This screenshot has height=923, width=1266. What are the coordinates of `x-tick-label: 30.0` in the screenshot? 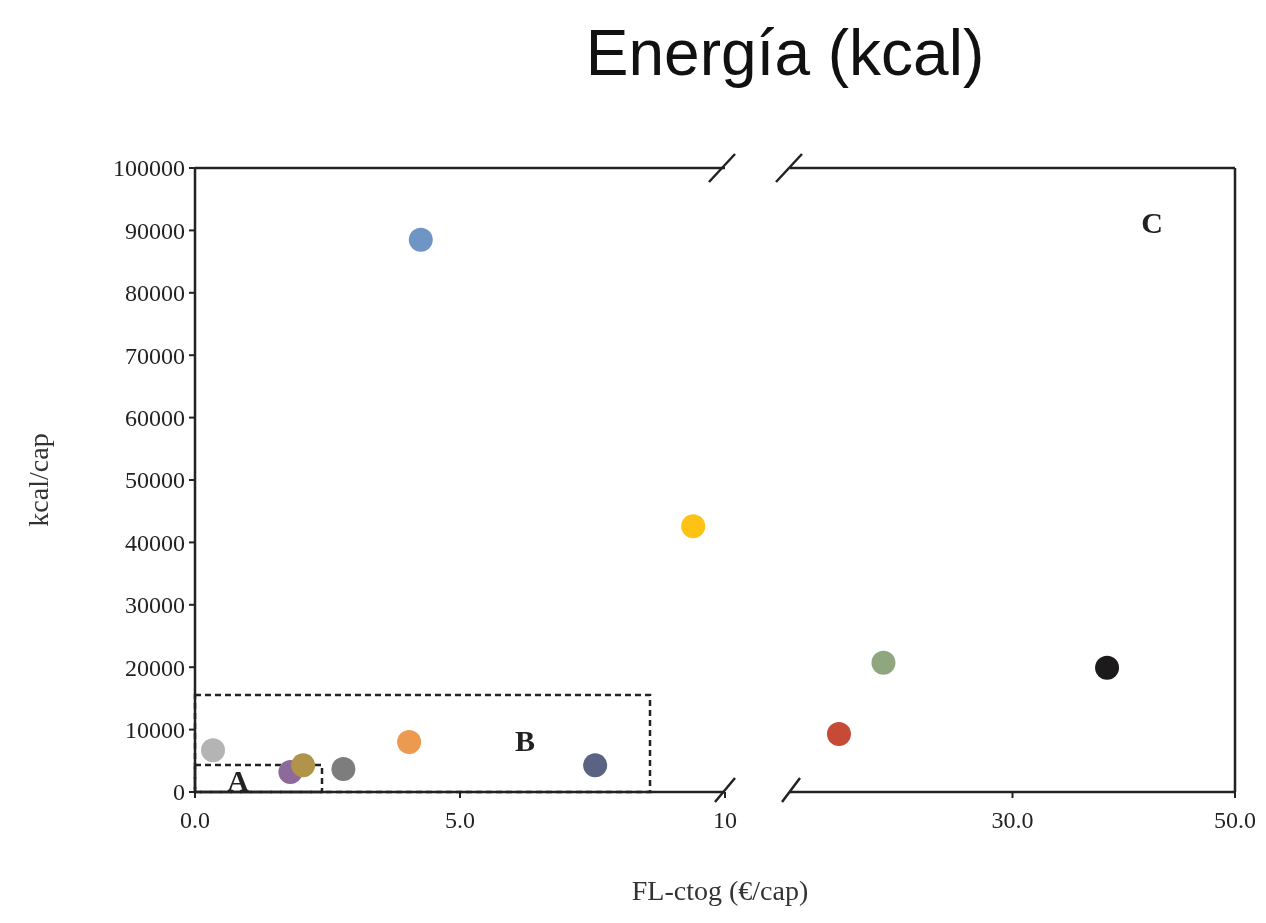 It's located at (1012, 820).